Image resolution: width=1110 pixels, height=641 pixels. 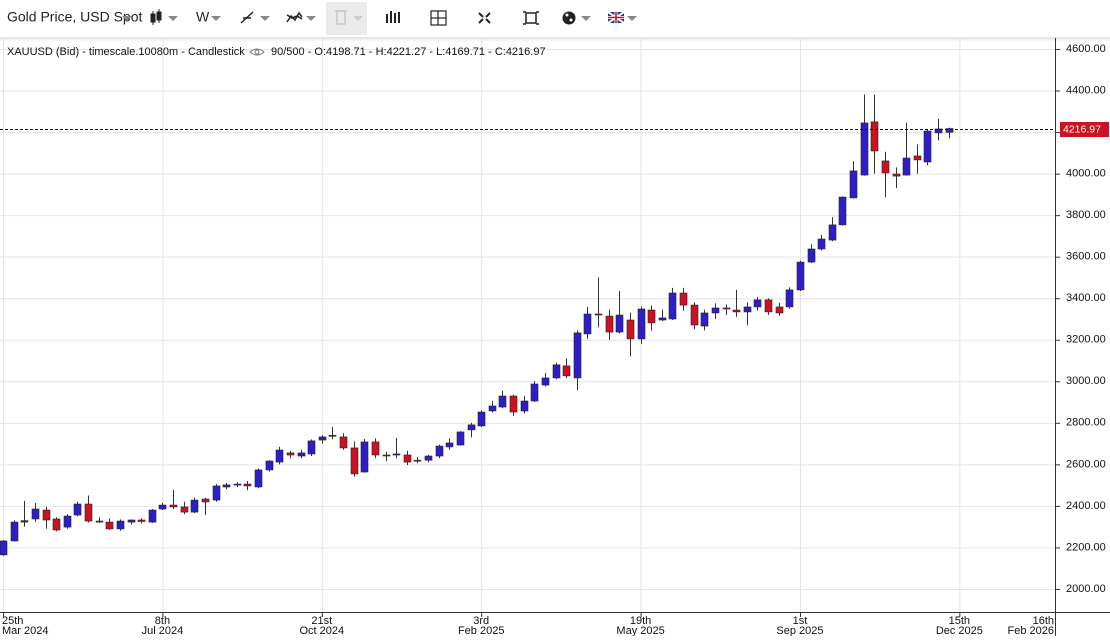 I want to click on last-price-label: 4216.97, so click(x=1082, y=129).